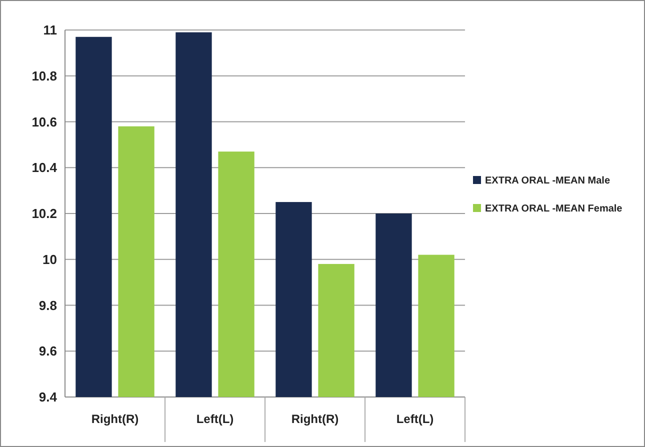  Describe the element at coordinates (49, 259) in the screenshot. I see `y-tick-label: 10` at that location.